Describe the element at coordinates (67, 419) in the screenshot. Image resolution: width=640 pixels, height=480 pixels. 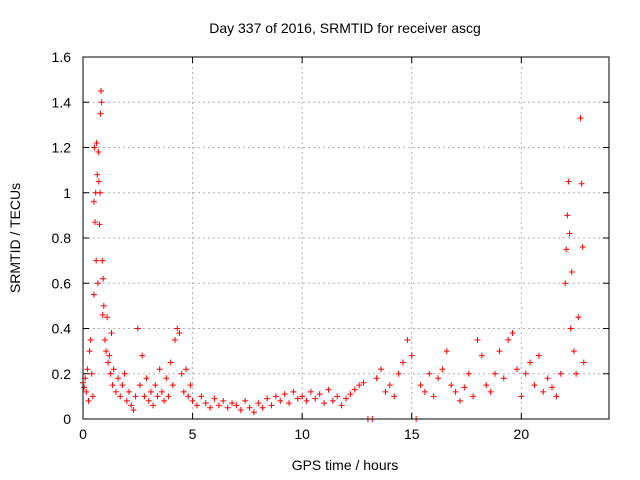
I see `y-tick-label: 0` at that location.